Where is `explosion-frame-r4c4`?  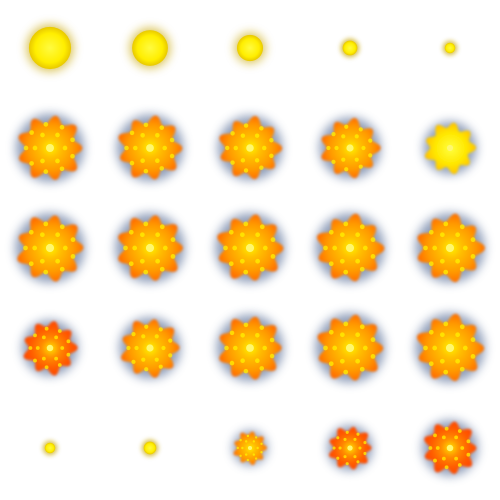 explosion-frame-r4c4 is located at coordinates (350, 348).